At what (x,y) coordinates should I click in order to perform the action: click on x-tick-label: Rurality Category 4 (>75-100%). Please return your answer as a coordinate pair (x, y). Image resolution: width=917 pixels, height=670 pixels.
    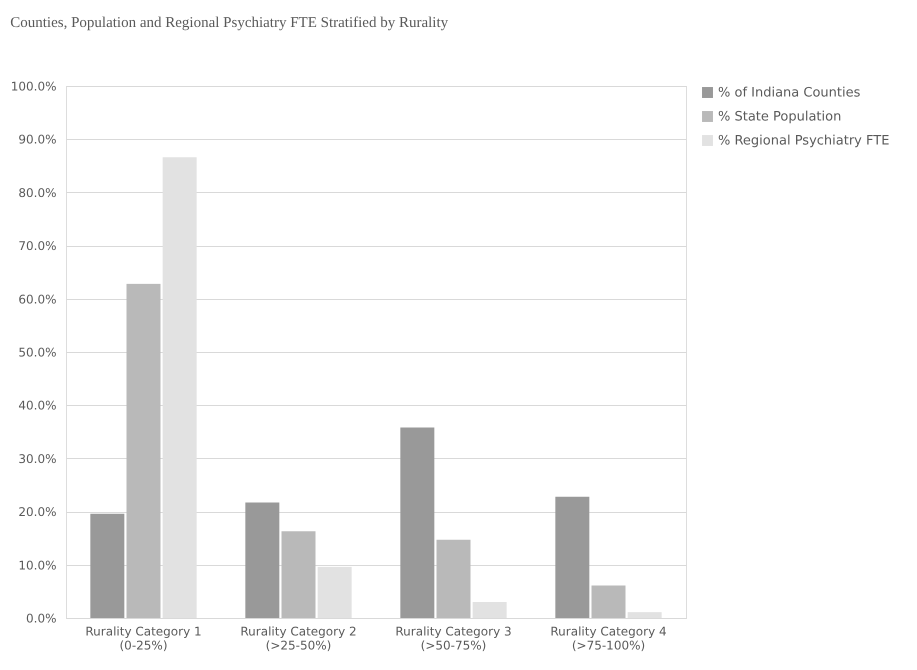
    Looking at the image, I should click on (608, 638).